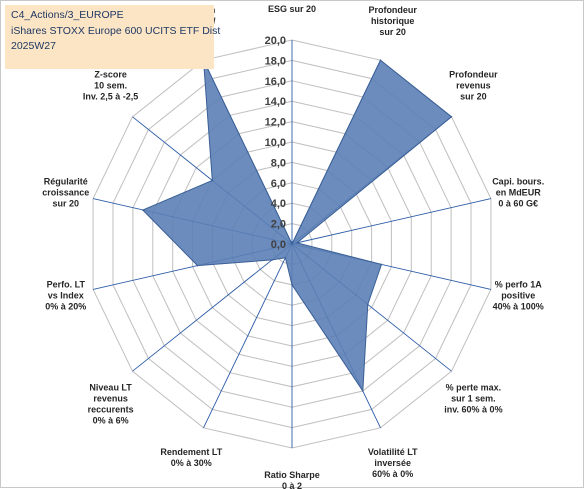 The width and height of the screenshot is (584, 489). What do you see at coordinates (116, 30) in the screenshot?
I see `title-line-2: iShares STOXX Europe 600 UCITS ETF Dist` at bounding box center [116, 30].